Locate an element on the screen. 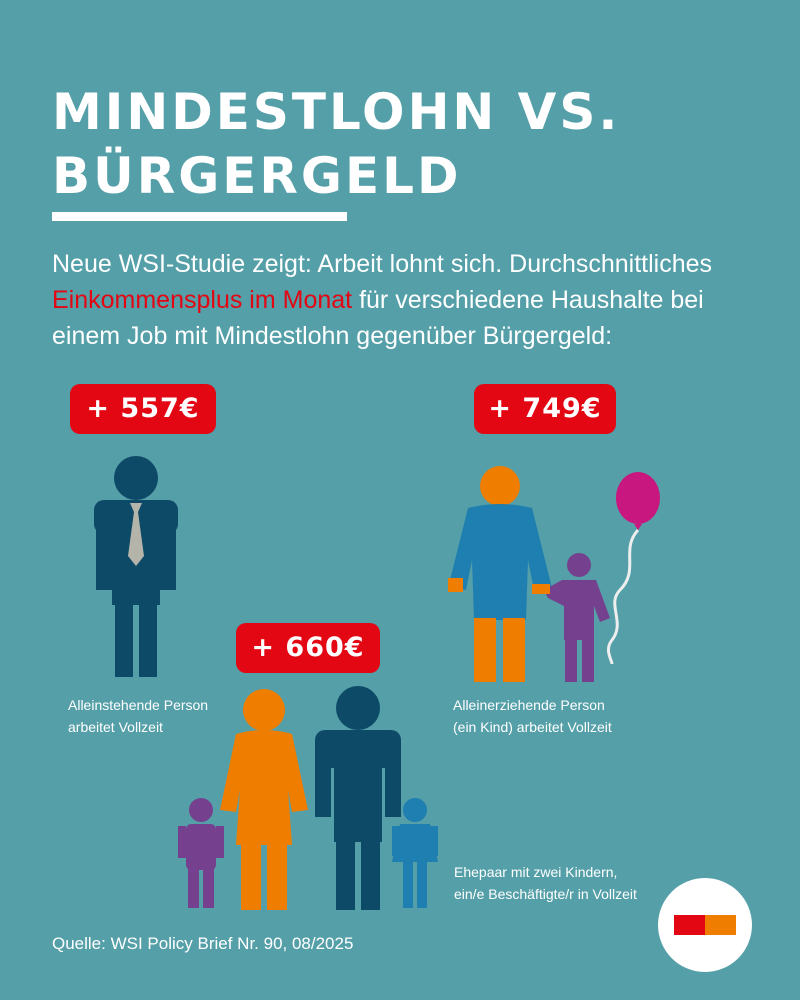  man-with-tie-icon is located at coordinates (136, 566).